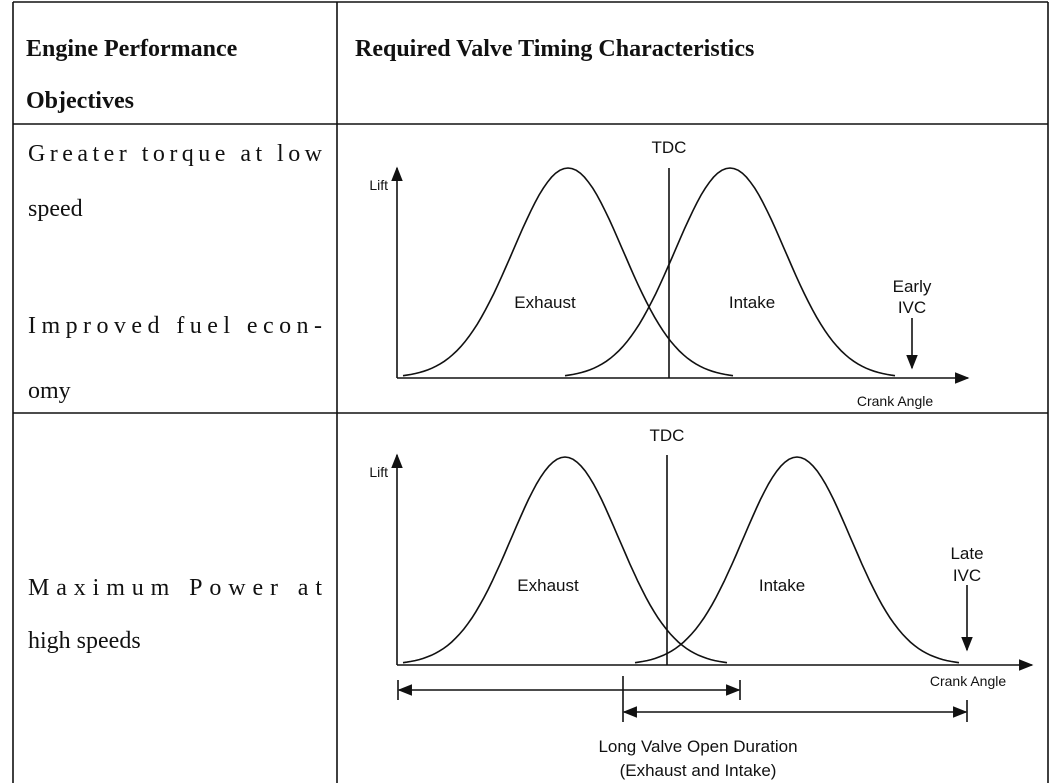 The width and height of the screenshot is (1062, 783). Describe the element at coordinates (175, 326) in the screenshot. I see `objective: Improved fuel econ-` at that location.